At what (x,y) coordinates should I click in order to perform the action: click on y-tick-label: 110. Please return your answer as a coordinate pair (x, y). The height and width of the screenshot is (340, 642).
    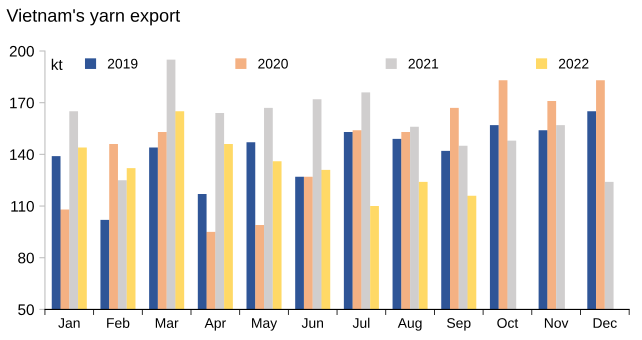
    Looking at the image, I should click on (22, 206).